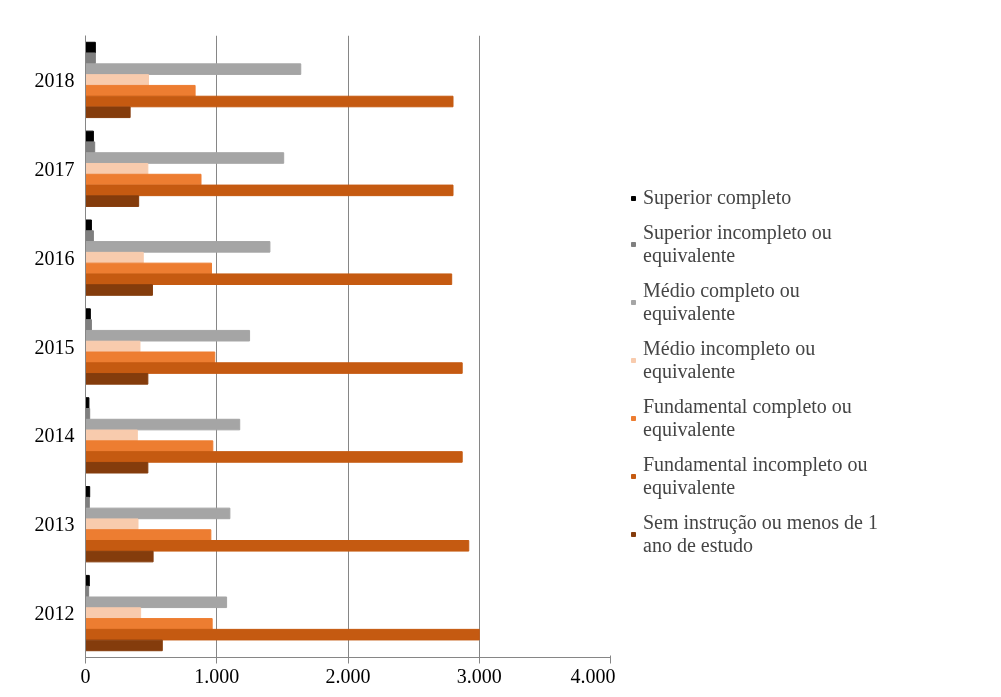  I want to click on y-tick-label: 2013, so click(54, 524).